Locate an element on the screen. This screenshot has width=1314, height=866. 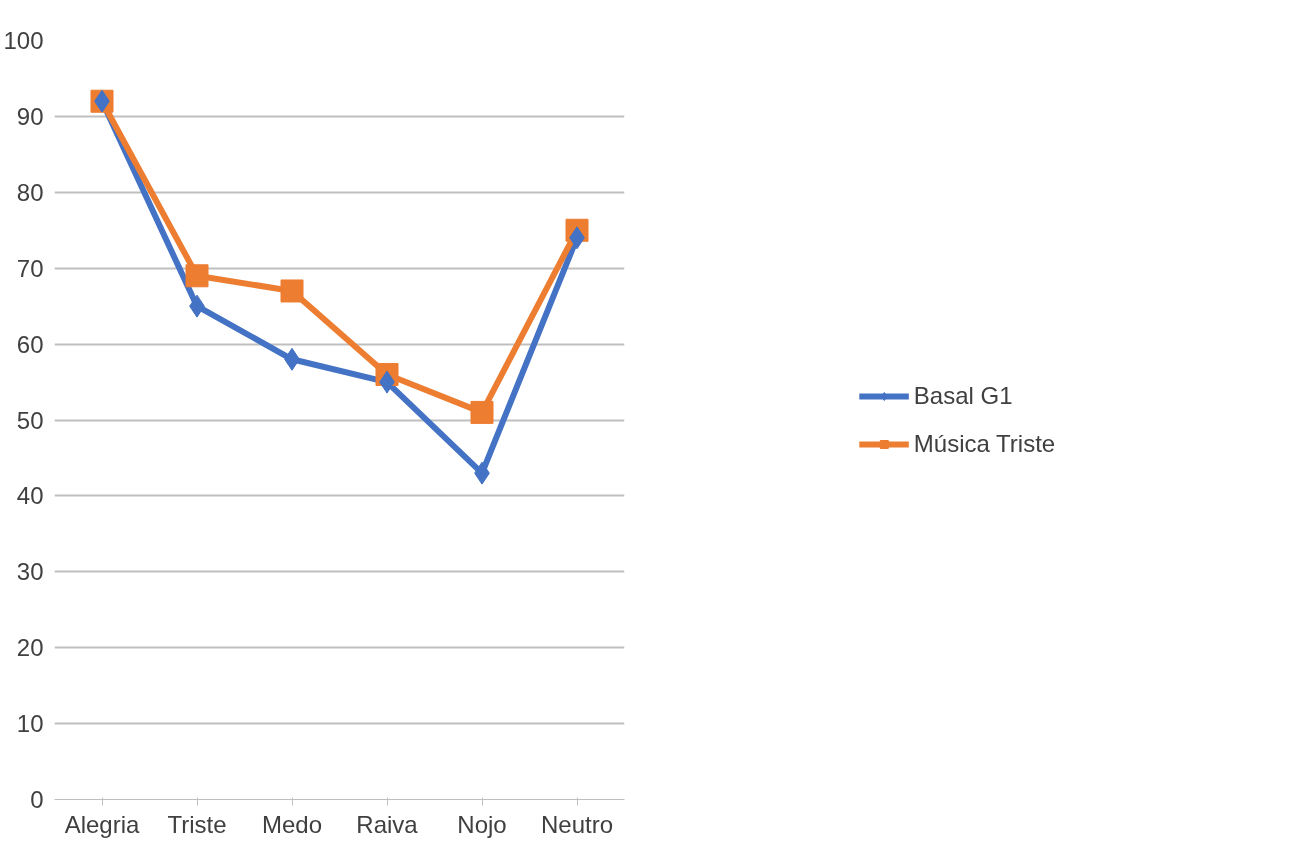
x-tick-label: Triste is located at coordinates (197, 824).